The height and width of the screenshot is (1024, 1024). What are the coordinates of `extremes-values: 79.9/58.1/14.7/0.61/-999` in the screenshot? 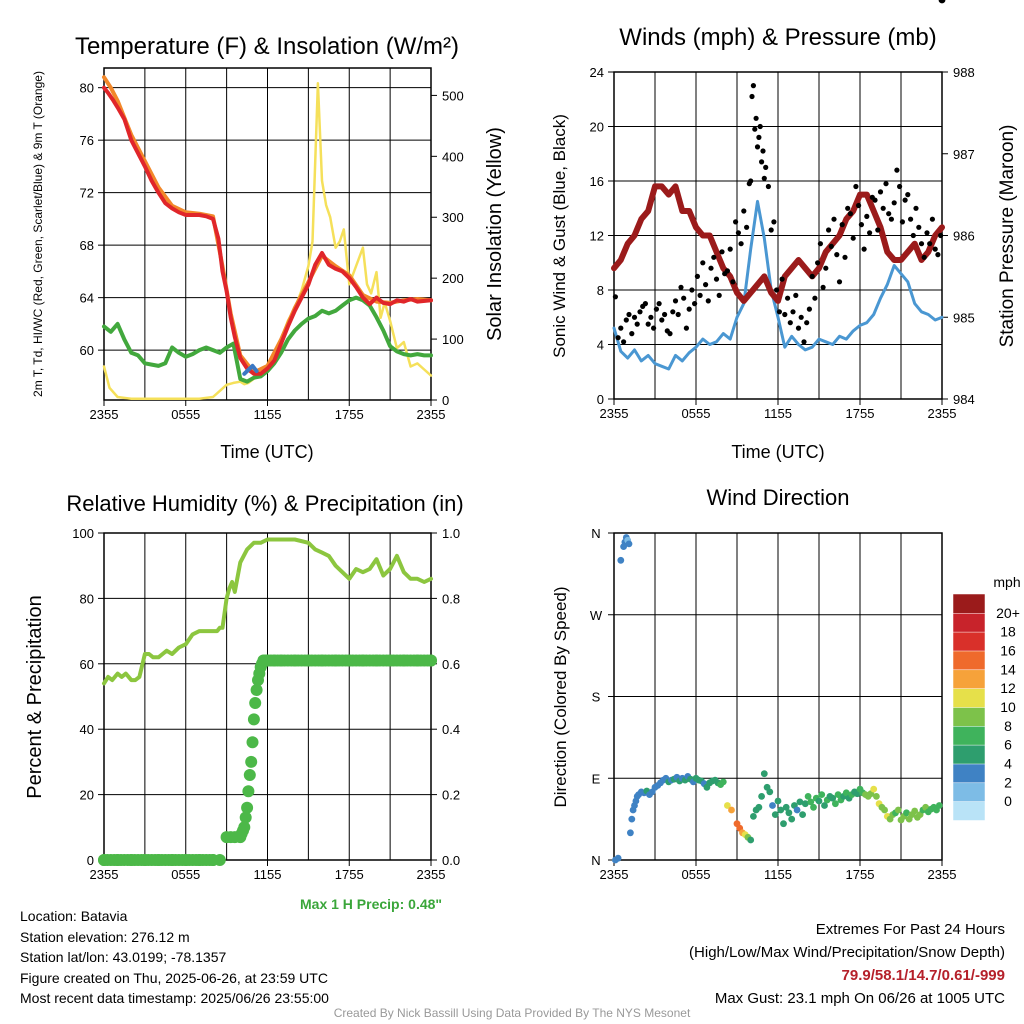 It's located at (923, 975).